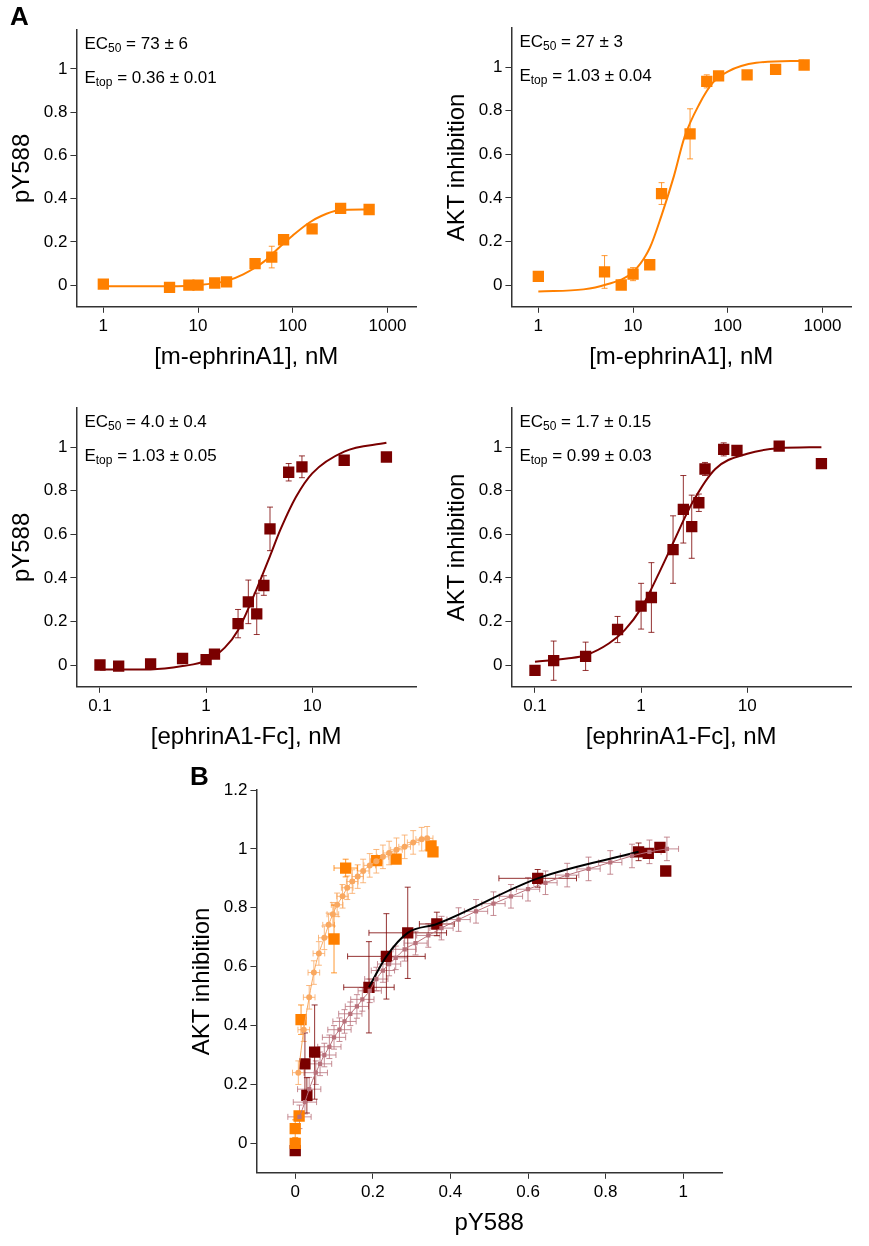  What do you see at coordinates (295, 1191) in the screenshot?
I see `x-tick-label: 0` at bounding box center [295, 1191].